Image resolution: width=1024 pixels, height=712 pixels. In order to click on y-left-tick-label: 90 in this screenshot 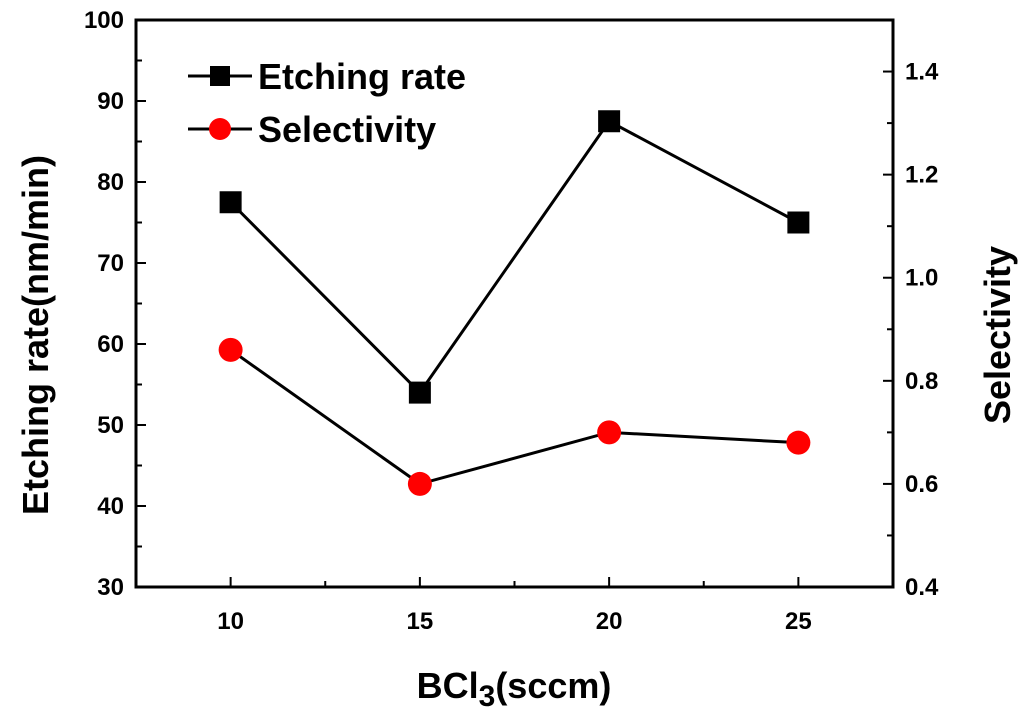, I will do `click(110, 101)`.